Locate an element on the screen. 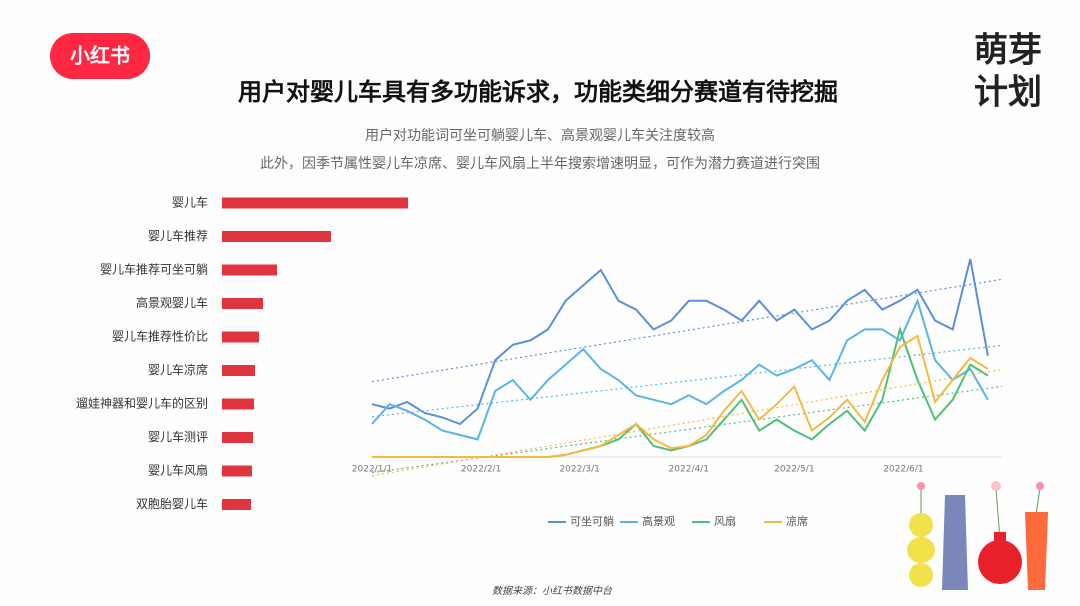 The image size is (1080, 606). x-tick-label: 2022/6/1 is located at coordinates (903, 470).